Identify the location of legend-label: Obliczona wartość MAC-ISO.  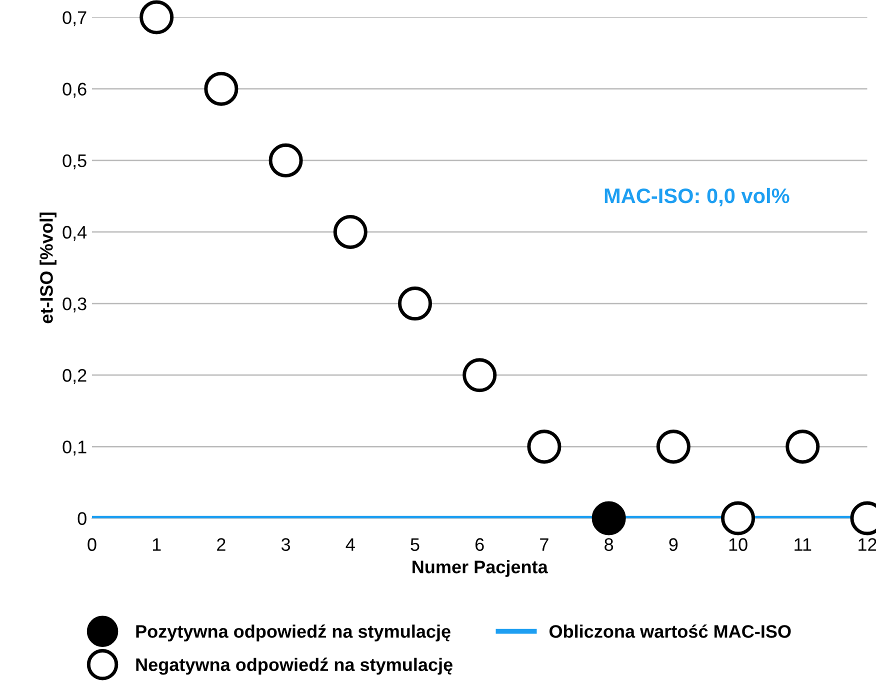
(670, 631).